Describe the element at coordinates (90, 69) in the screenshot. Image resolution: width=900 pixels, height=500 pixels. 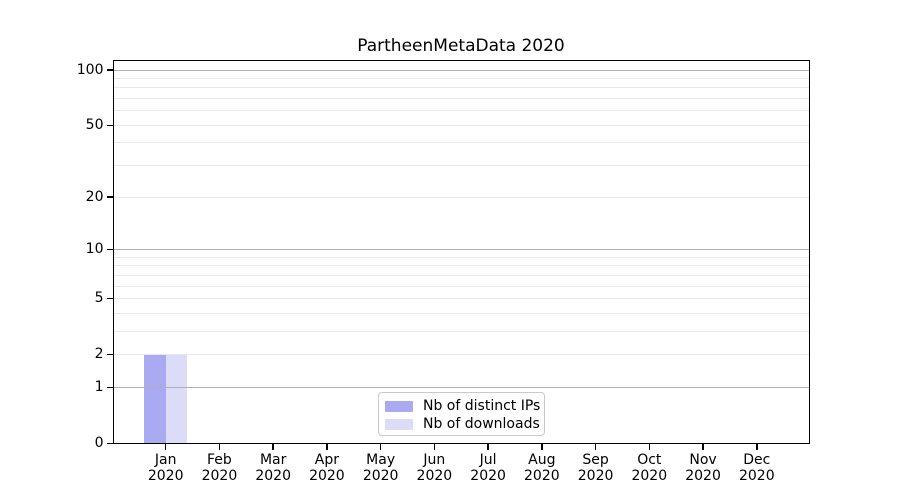
I see `y-tick-label: 100` at that location.